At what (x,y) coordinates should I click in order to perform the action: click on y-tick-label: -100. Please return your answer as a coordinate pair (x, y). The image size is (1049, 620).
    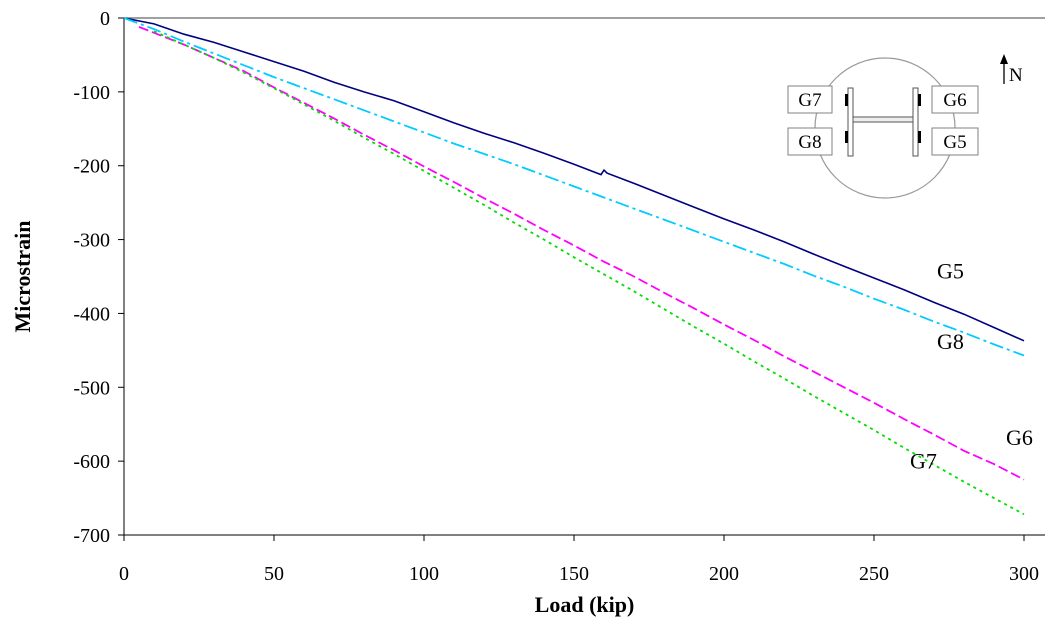
    Looking at the image, I should click on (91, 93).